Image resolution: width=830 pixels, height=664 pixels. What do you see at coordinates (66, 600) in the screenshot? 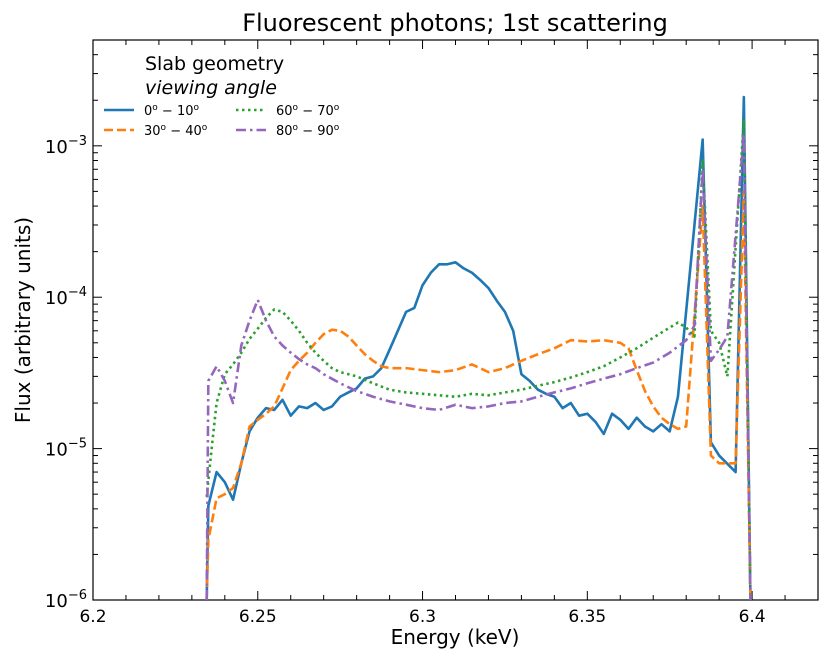
I see `y-tick-label: 10⁻⁶` at bounding box center [66, 600].